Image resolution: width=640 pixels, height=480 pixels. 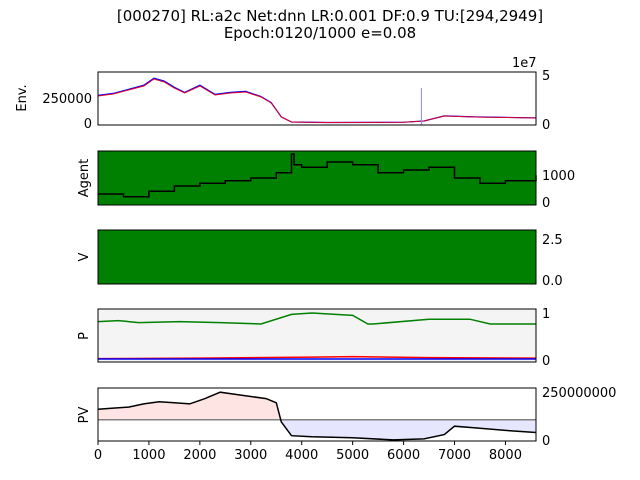 I want to click on pv-frame, so click(x=317, y=414).